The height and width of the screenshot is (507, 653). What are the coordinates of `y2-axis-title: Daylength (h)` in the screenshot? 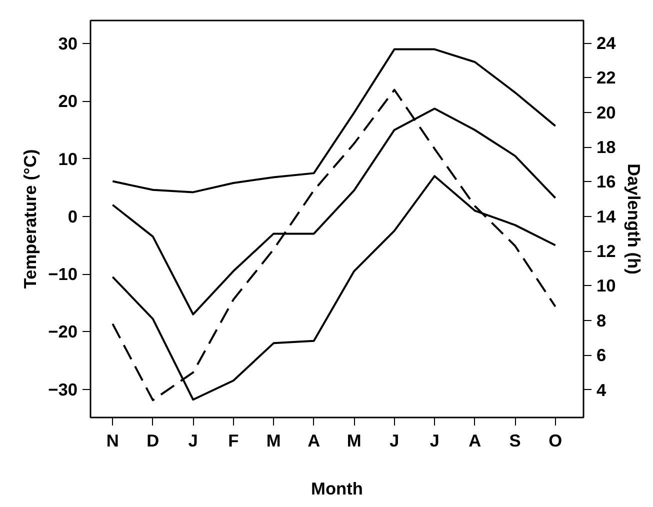 It's located at (634, 219).